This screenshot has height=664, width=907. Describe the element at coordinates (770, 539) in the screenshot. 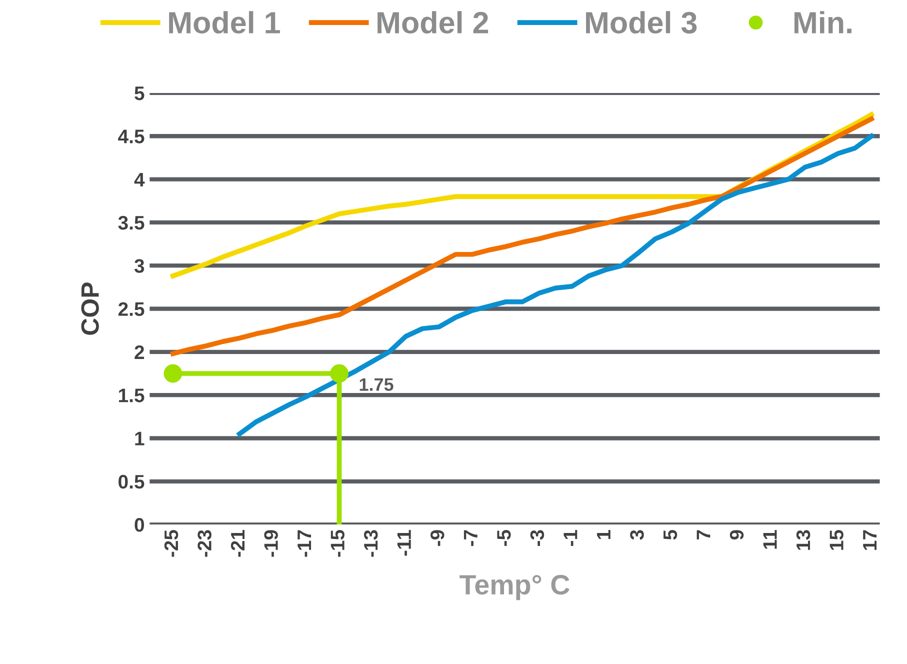

I see `x-tick-label: 11` at that location.